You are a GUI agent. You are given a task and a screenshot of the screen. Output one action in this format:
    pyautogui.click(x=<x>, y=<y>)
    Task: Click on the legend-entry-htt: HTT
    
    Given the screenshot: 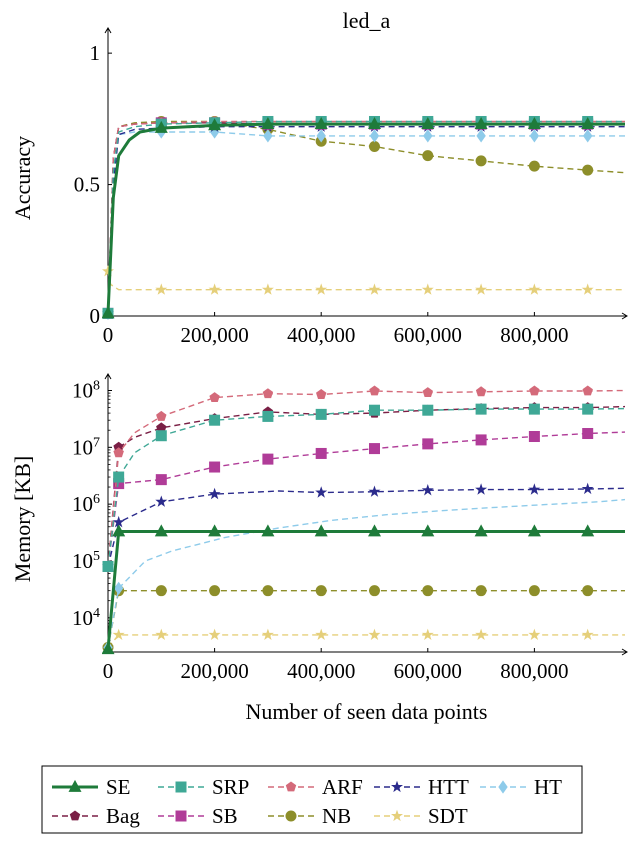 What is the action you would take?
    pyautogui.click(x=421, y=787)
    